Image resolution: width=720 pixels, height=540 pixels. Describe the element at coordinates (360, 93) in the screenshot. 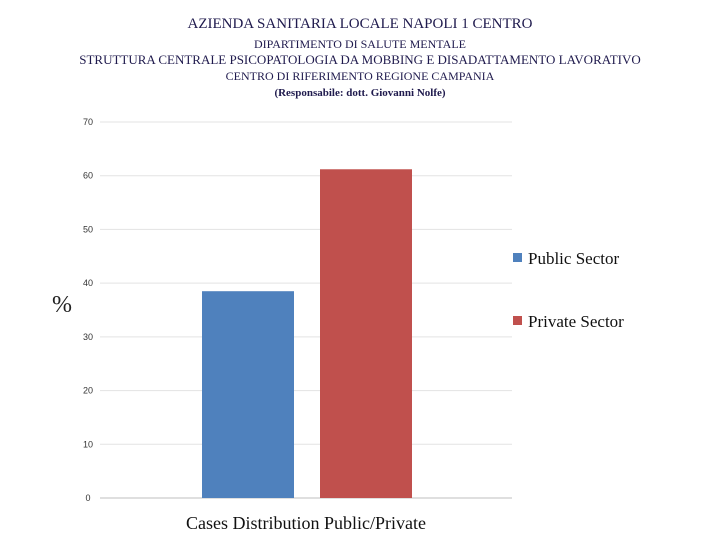

I see `header-line-5: (Responsabile: dott. Giovanni Nolfe)` at that location.